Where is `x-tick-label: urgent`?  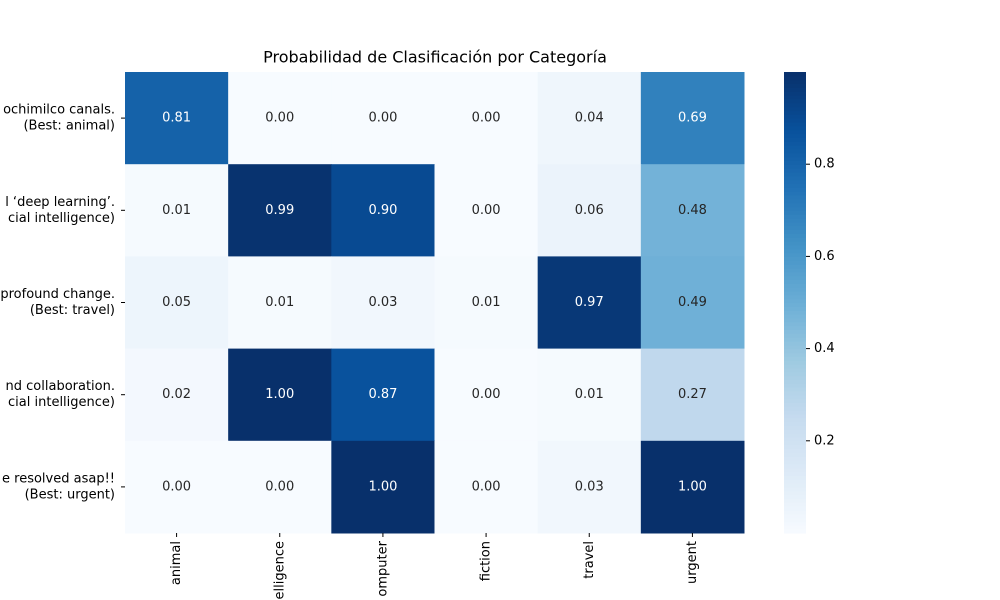
x-tick-label: urgent is located at coordinates (692, 562).